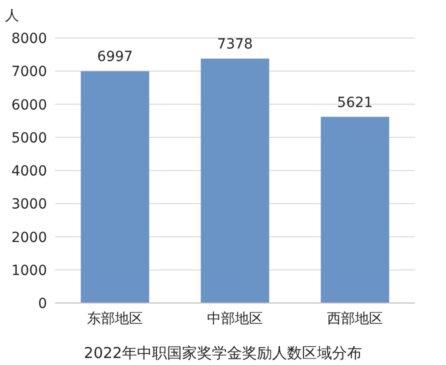 The width and height of the screenshot is (446, 365). What do you see at coordinates (29, 172) in the screenshot?
I see `y-tick-label: 4000` at bounding box center [29, 172].